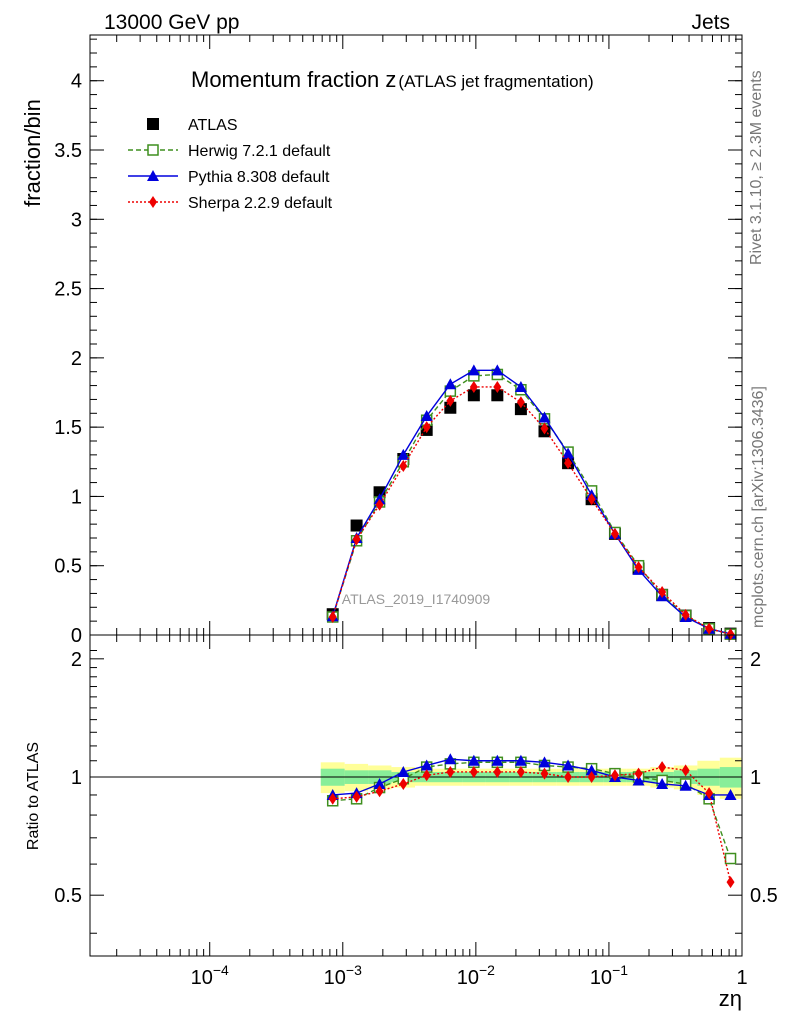  Describe the element at coordinates (758, 507) in the screenshot. I see `mcplots-label: mcplots.cern.ch [arXiv:1306.3436]` at that location.